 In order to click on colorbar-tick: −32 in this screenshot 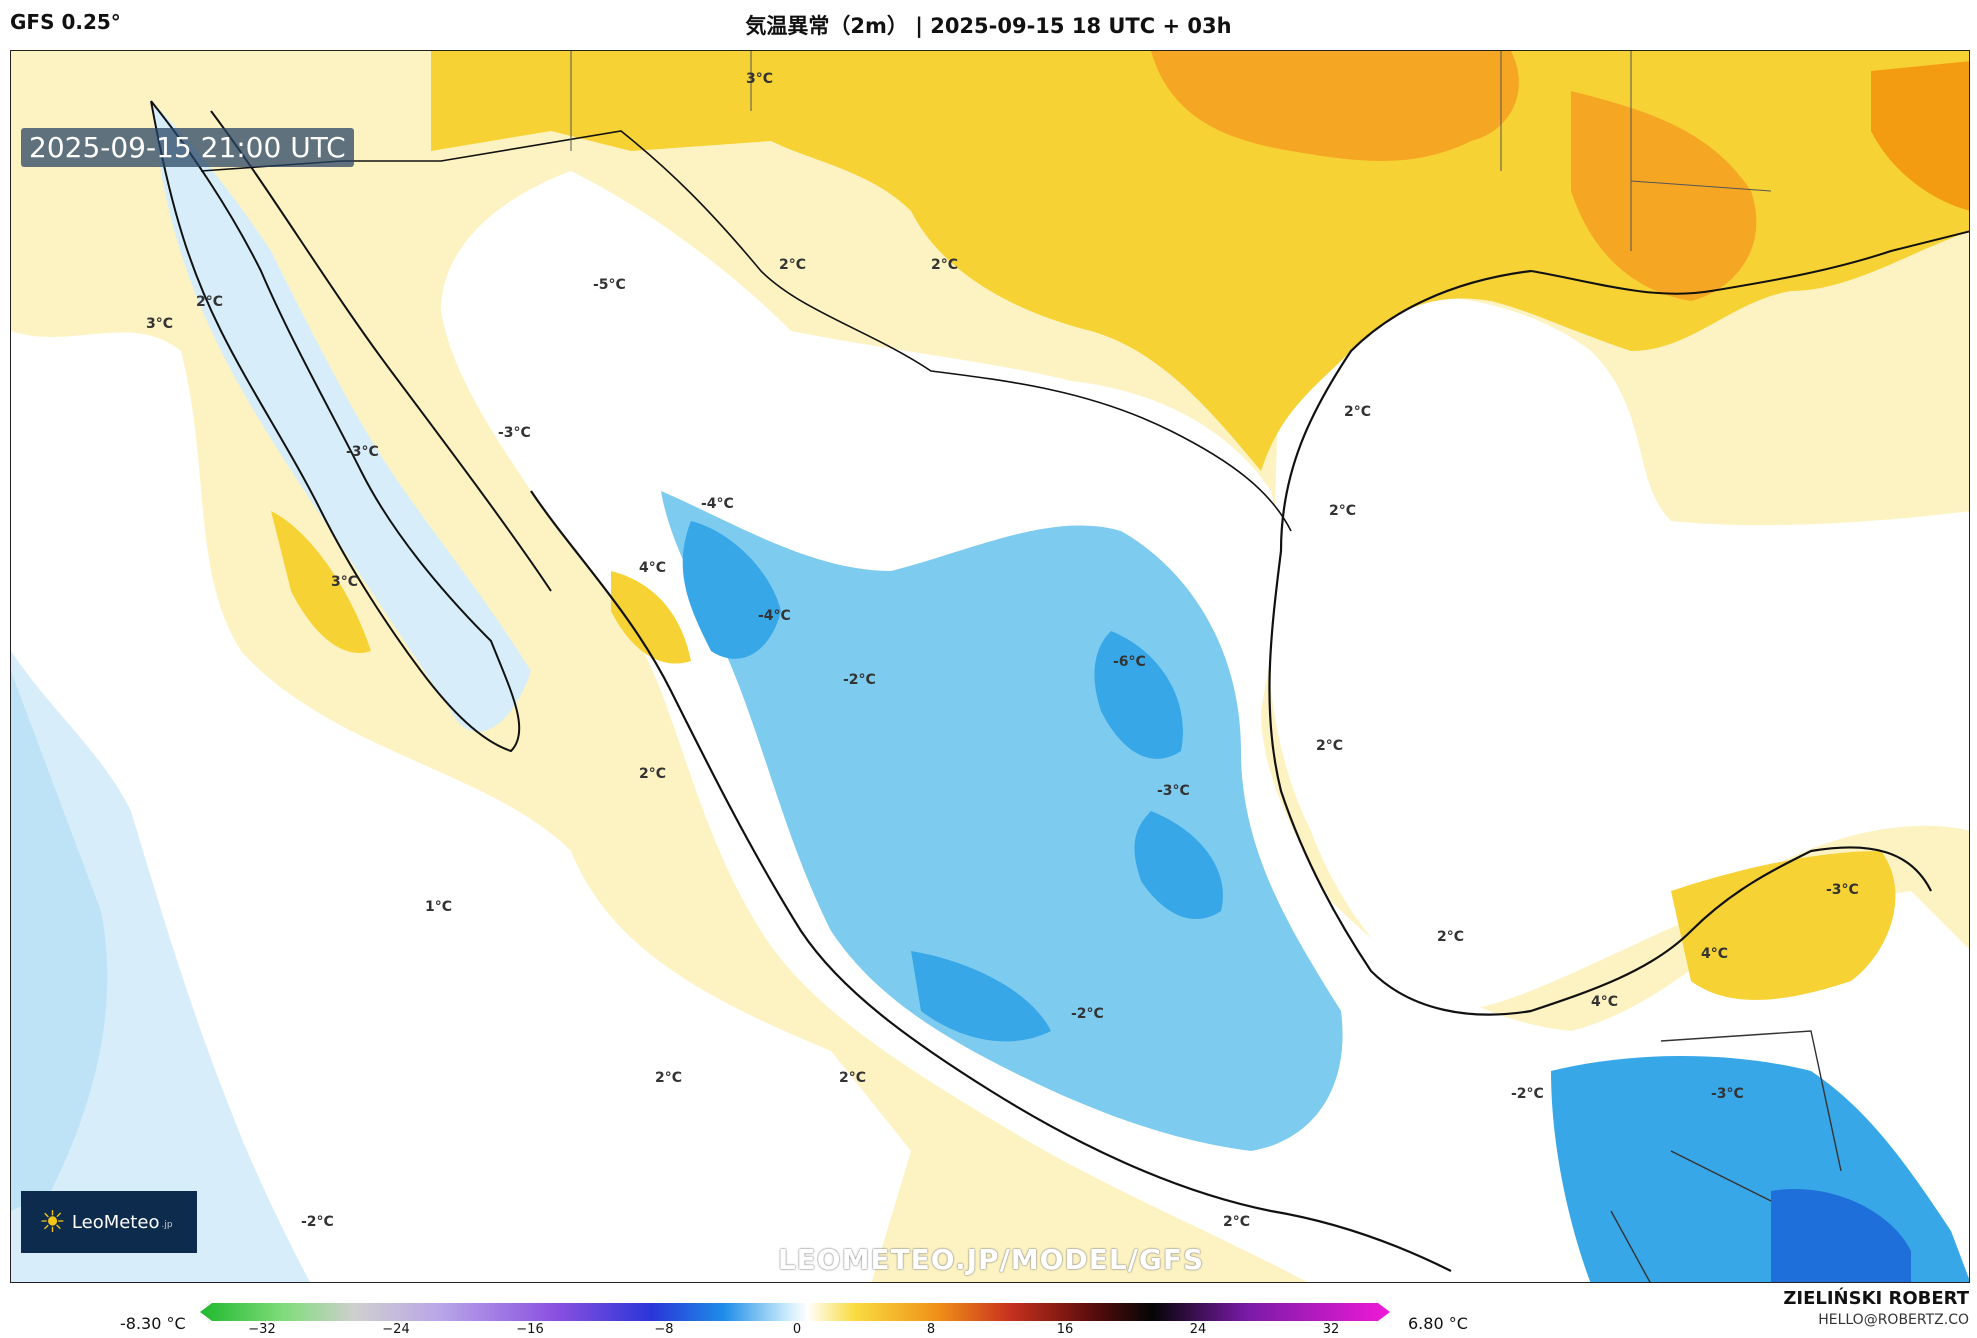, I will do `click(262, 1329)`.